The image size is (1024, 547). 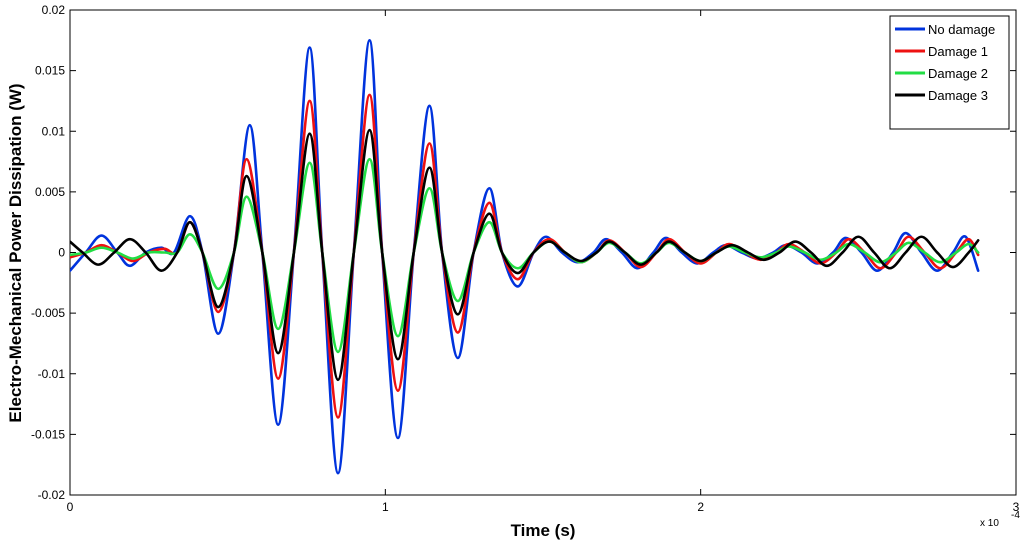 I want to click on x-tick-label: 2, so click(x=700, y=507).